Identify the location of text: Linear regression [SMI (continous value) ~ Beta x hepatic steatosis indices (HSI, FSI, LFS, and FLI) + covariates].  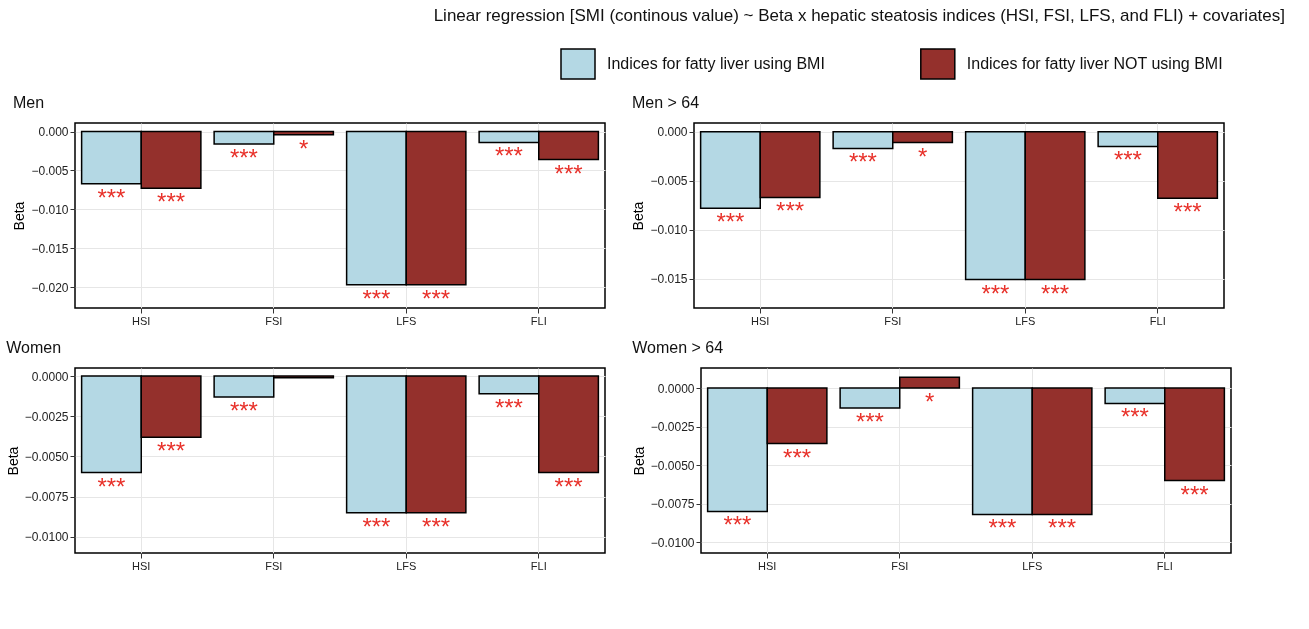
(859, 15).